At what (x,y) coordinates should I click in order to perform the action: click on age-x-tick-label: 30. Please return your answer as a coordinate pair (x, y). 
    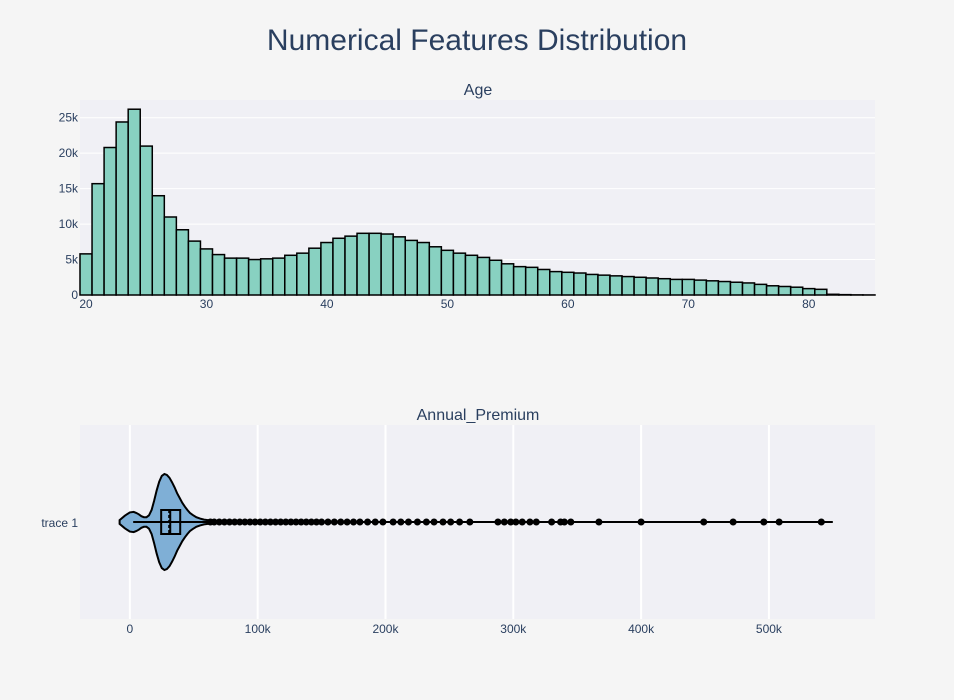
    Looking at the image, I should click on (207, 304).